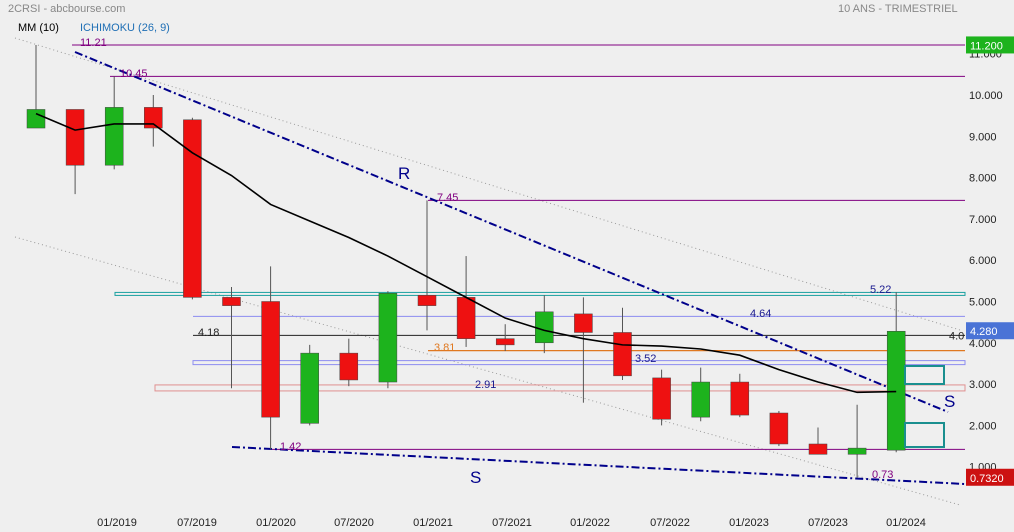 This screenshot has width=1014, height=532. Describe the element at coordinates (290, 447) in the screenshot. I see `price-label: 1.42` at that location.